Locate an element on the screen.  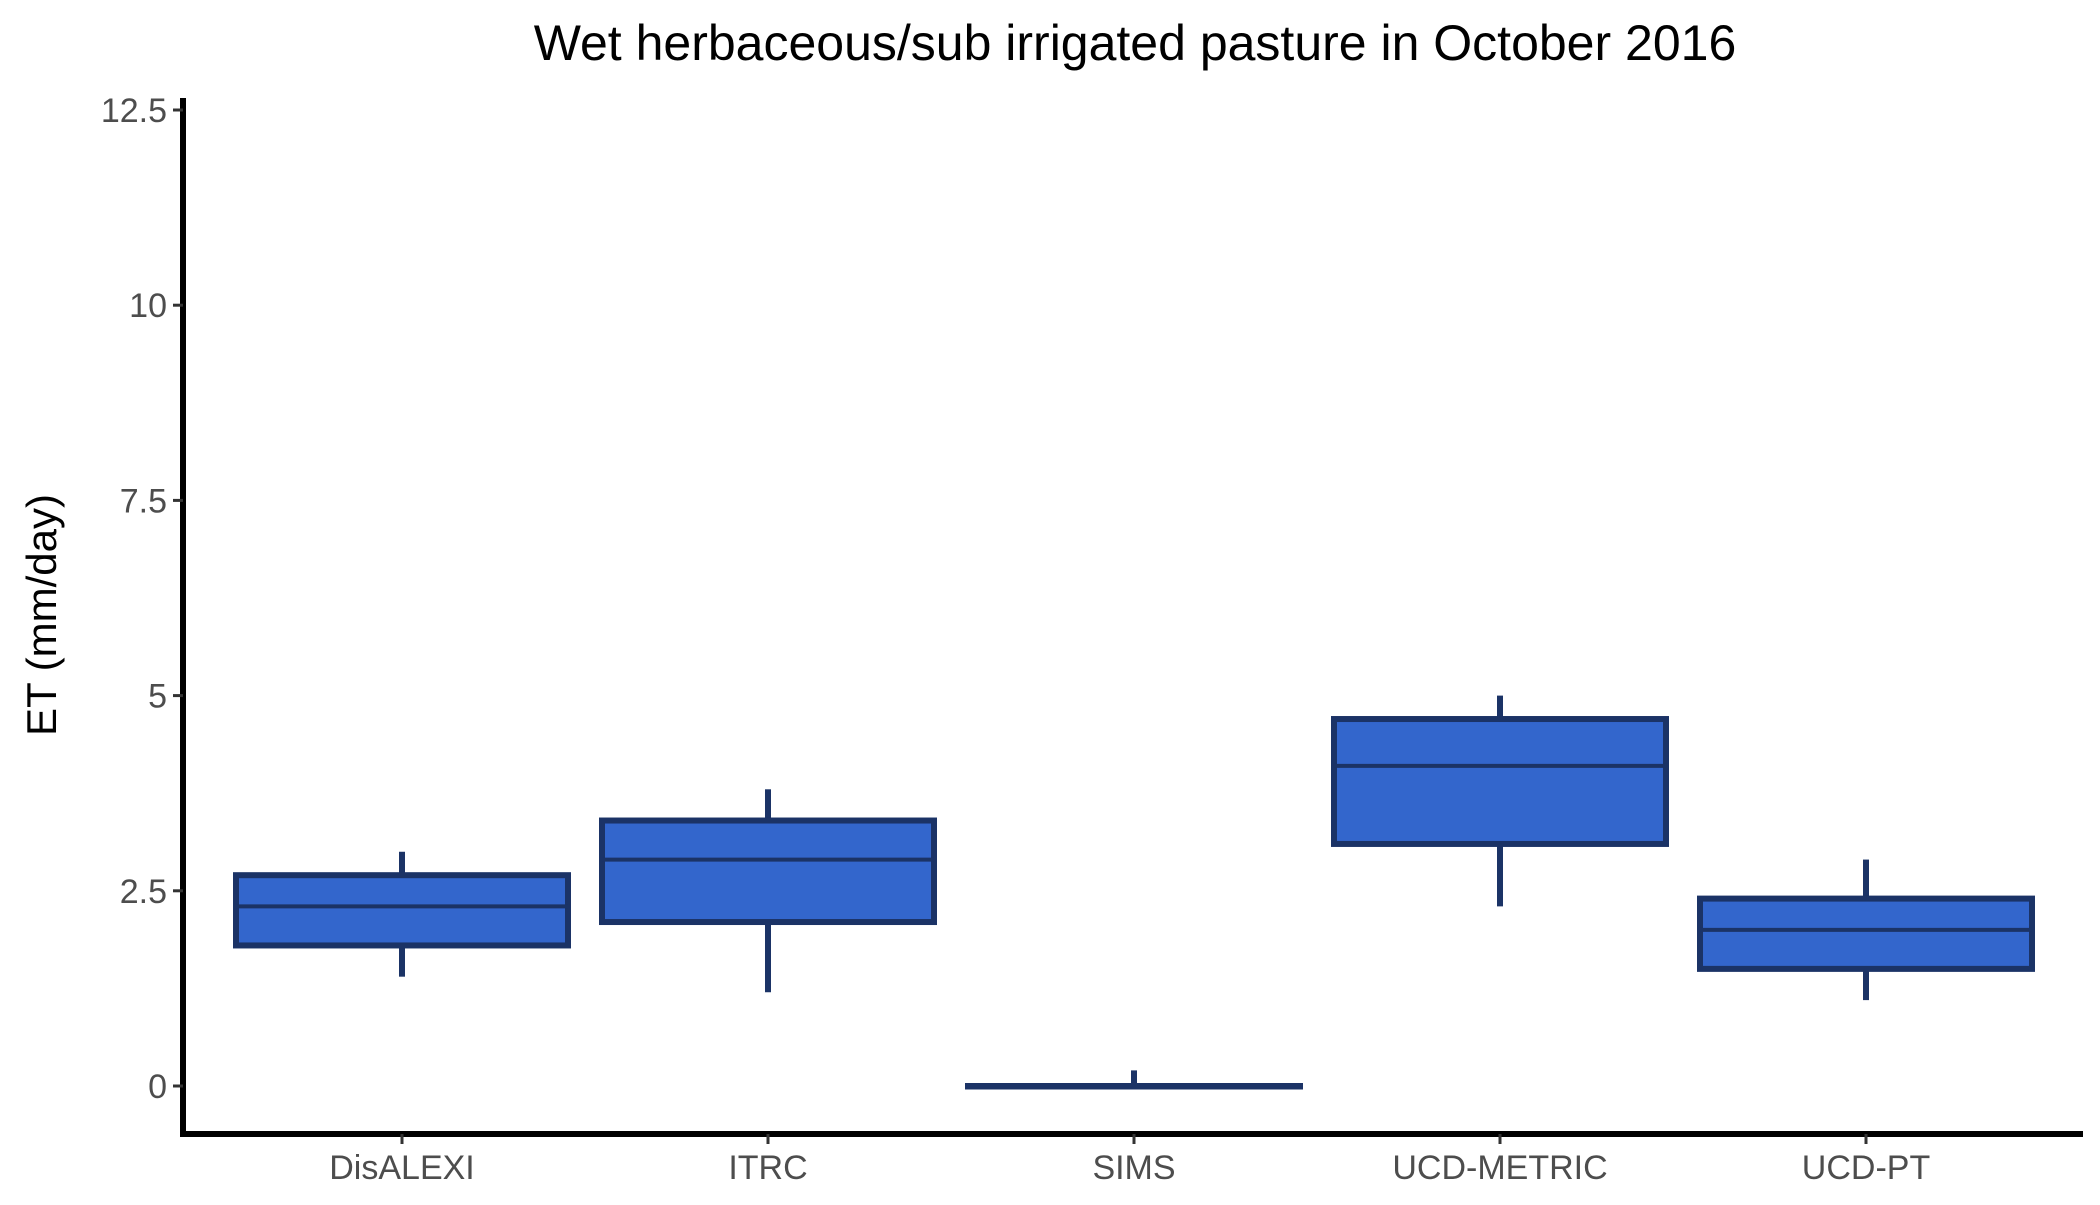
x-tick-label: DisALEXI is located at coordinates (402, 1168).